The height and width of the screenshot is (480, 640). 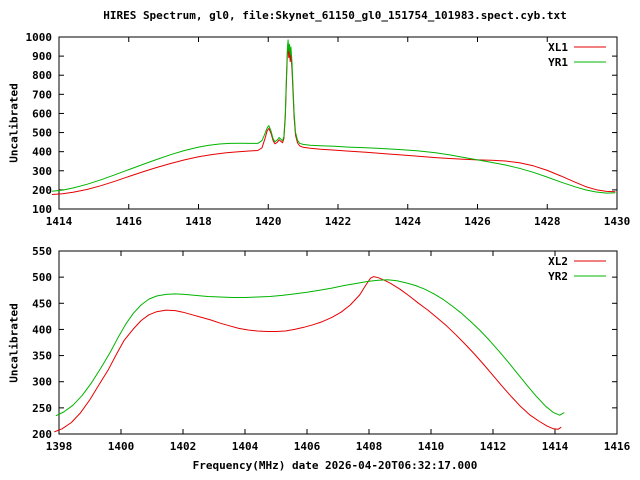 What do you see at coordinates (558, 47) in the screenshot?
I see `legend-label-XL1: XL1` at bounding box center [558, 47].